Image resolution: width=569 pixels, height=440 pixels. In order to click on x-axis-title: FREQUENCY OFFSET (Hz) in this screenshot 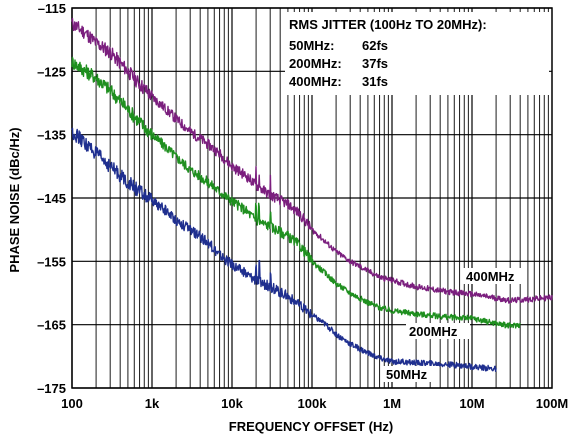, I will do `click(311, 426)`.